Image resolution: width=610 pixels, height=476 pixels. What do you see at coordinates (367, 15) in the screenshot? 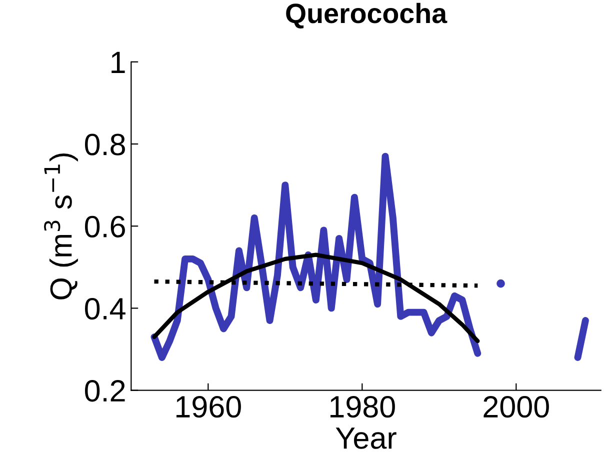
I see `chart-title: Querococha` at bounding box center [367, 15].